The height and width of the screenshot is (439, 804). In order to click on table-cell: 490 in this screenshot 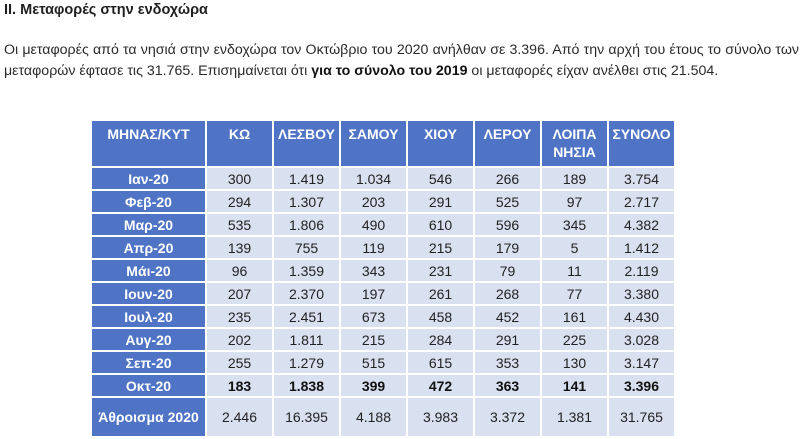, I will do `click(373, 224)`.